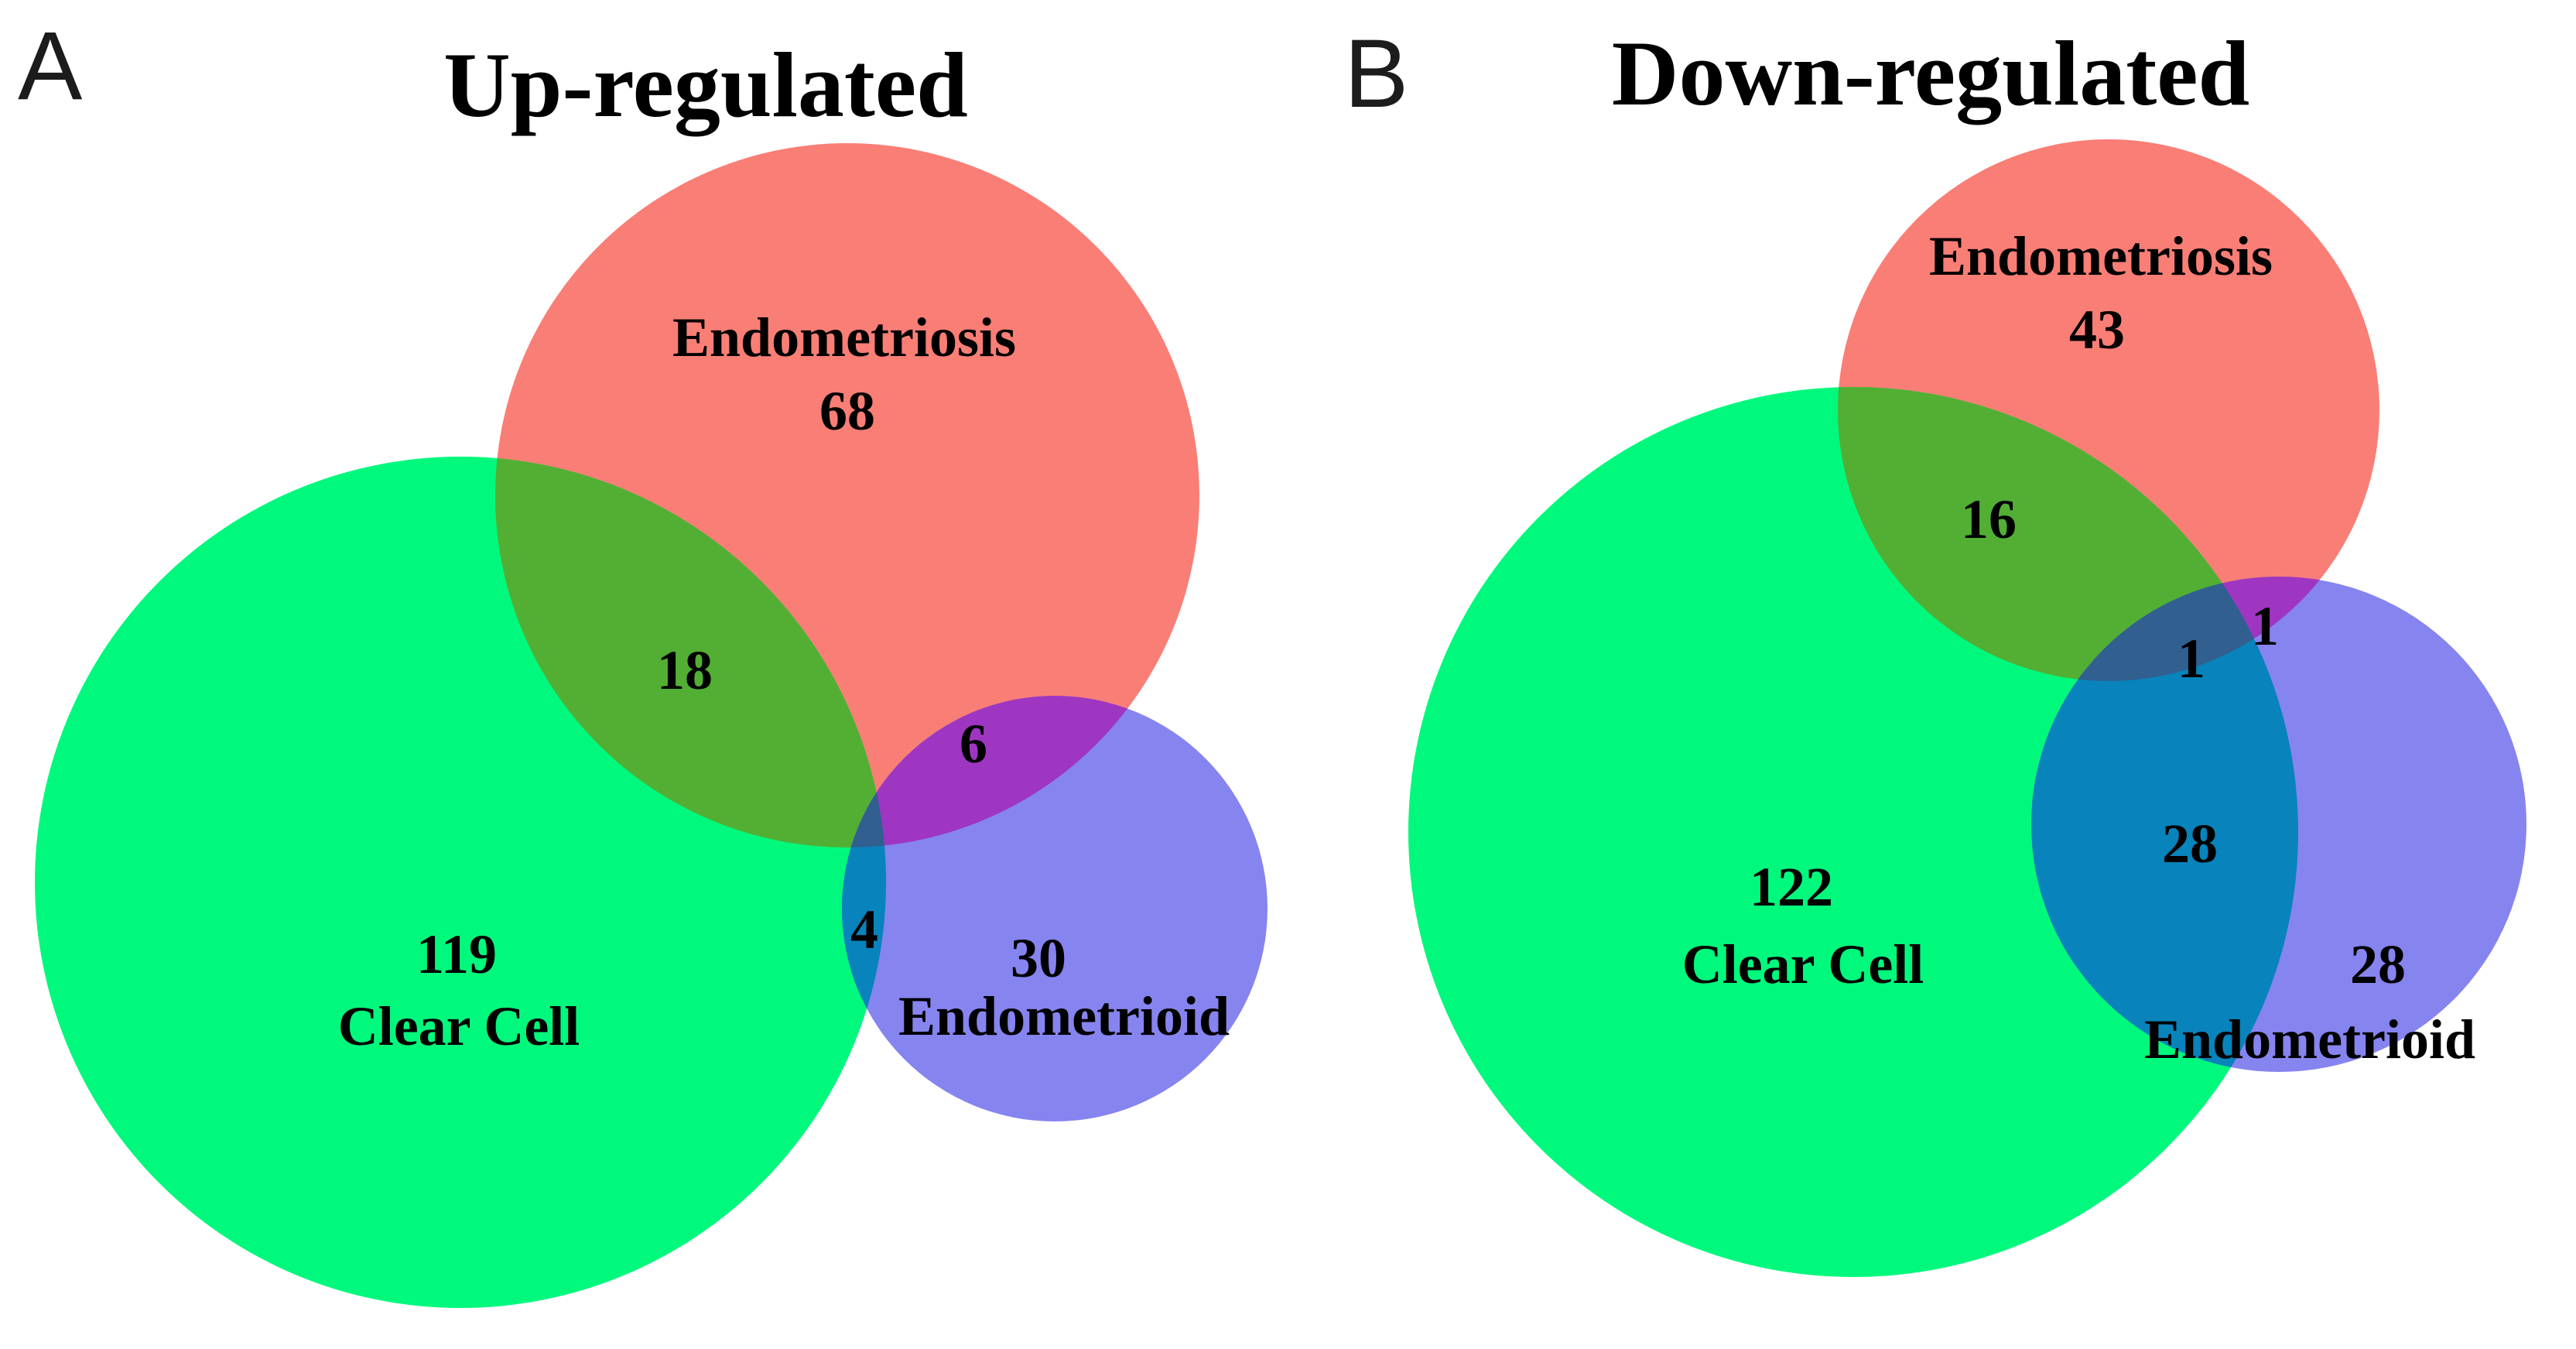  What do you see at coordinates (2097, 330) in the screenshot?
I see `endometriosis-value: 43` at bounding box center [2097, 330].